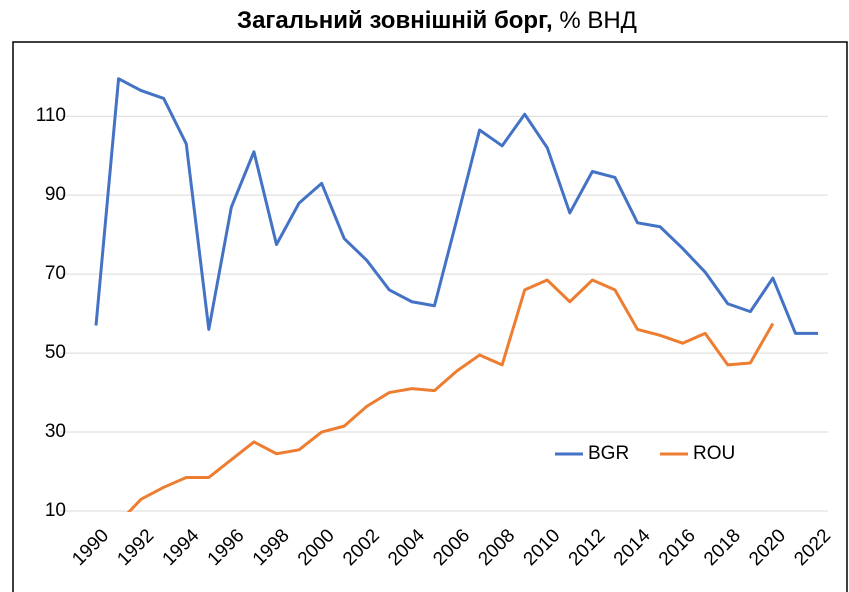  I want to click on x-tick-label: 1996, so click(226, 547).